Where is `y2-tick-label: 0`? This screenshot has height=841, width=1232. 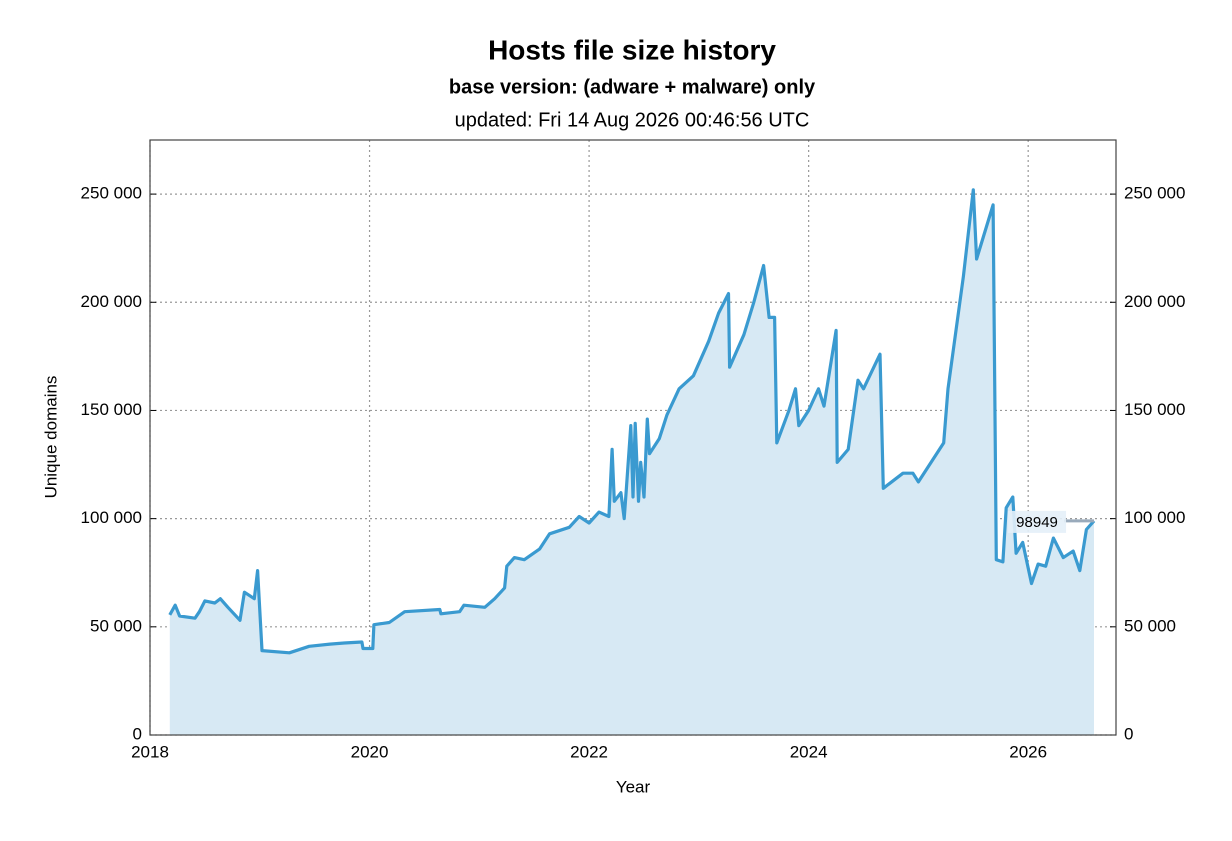 y2-tick-label: 0 is located at coordinates (1128, 733).